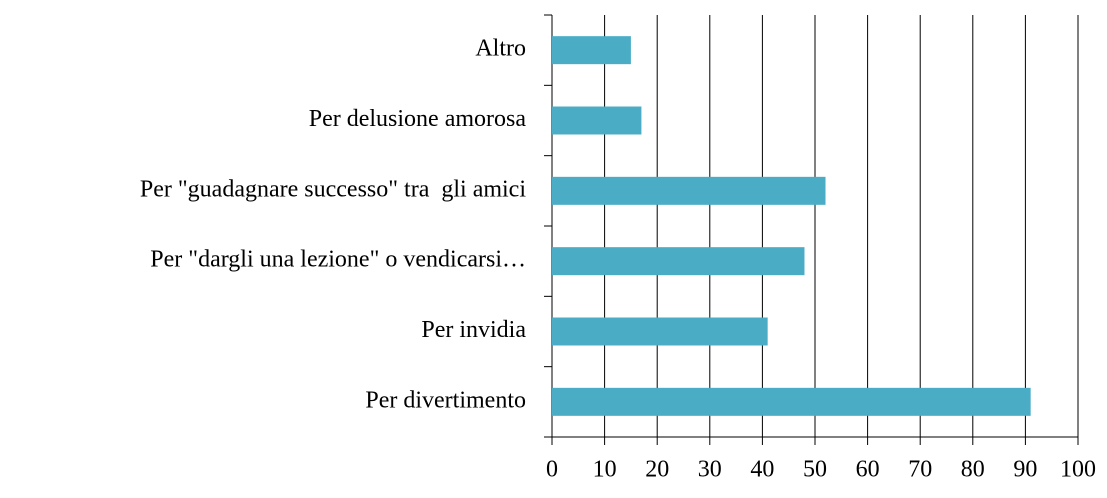 Image resolution: width=1107 pixels, height=498 pixels. I want to click on y-tick-label: Per delusione amorosa, so click(418, 119).